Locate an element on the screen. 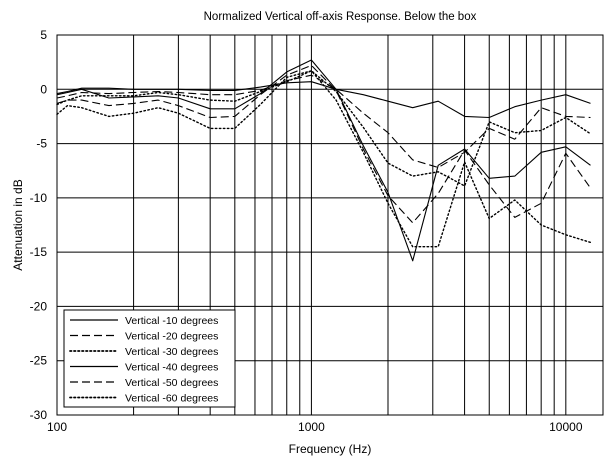 The image size is (616, 461). legend-label: Vertical -10 degrees is located at coordinates (171, 321).